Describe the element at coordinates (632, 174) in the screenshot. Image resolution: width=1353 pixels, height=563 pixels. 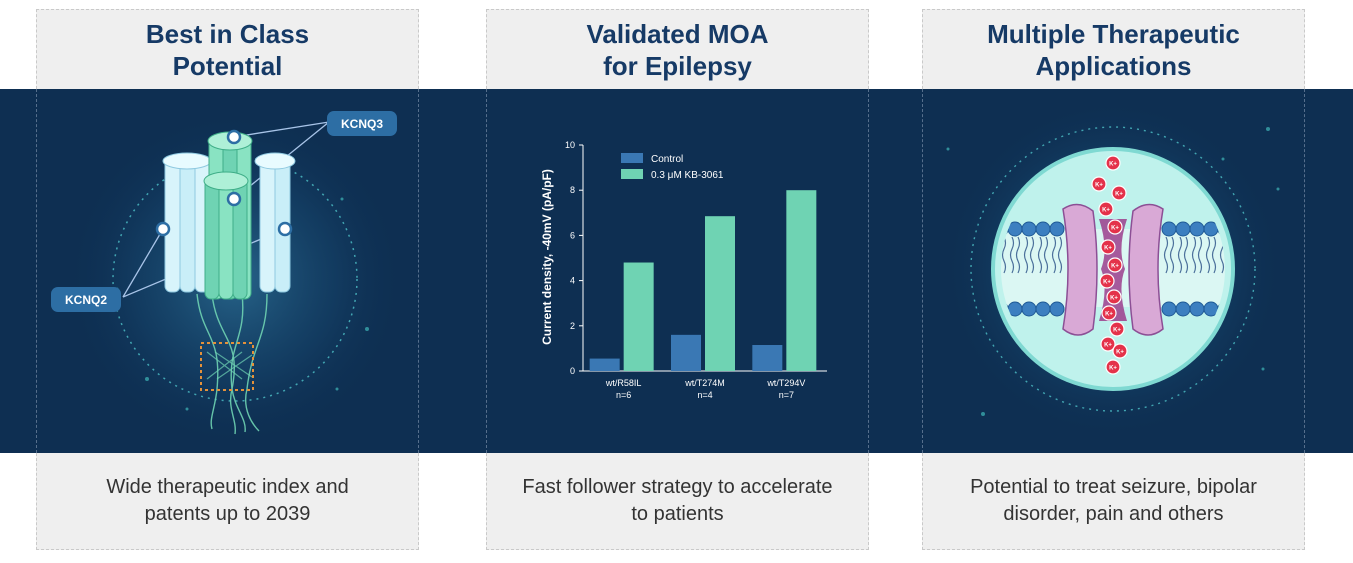
I see `legend-swatch-kb3061` at that location.